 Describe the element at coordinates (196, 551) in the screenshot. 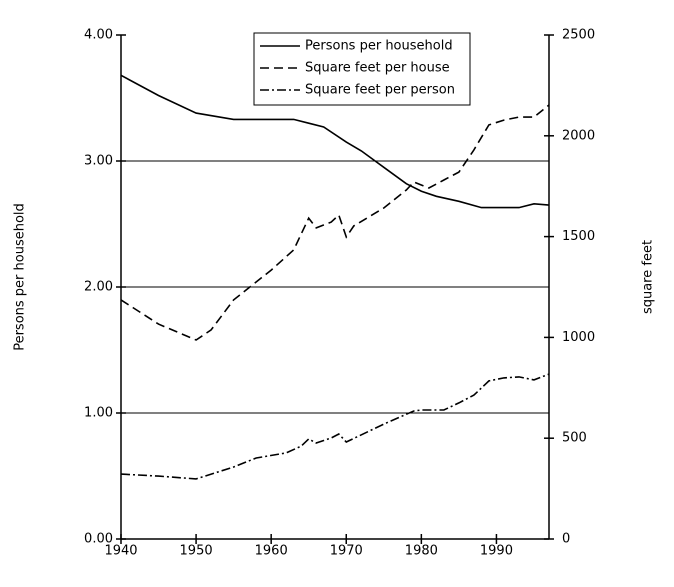

I see `x-tick-label: 1950` at that location.